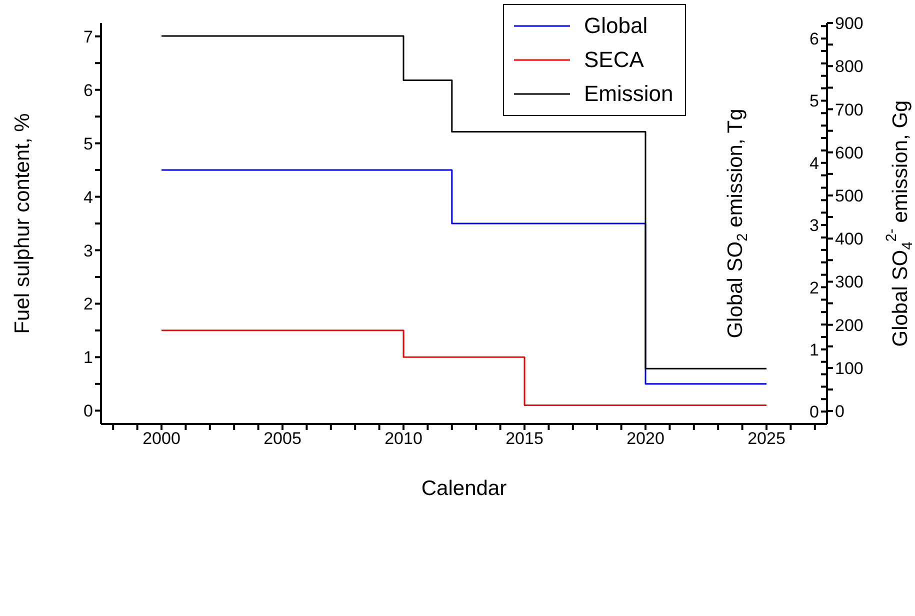  Describe the element at coordinates (161, 438) in the screenshot. I see `x-tick-label: 2000` at that location.